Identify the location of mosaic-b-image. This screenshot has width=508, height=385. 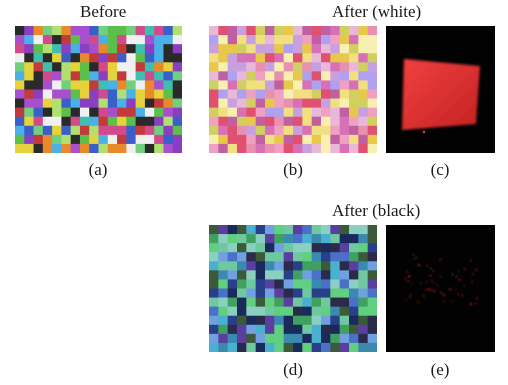
(293, 89).